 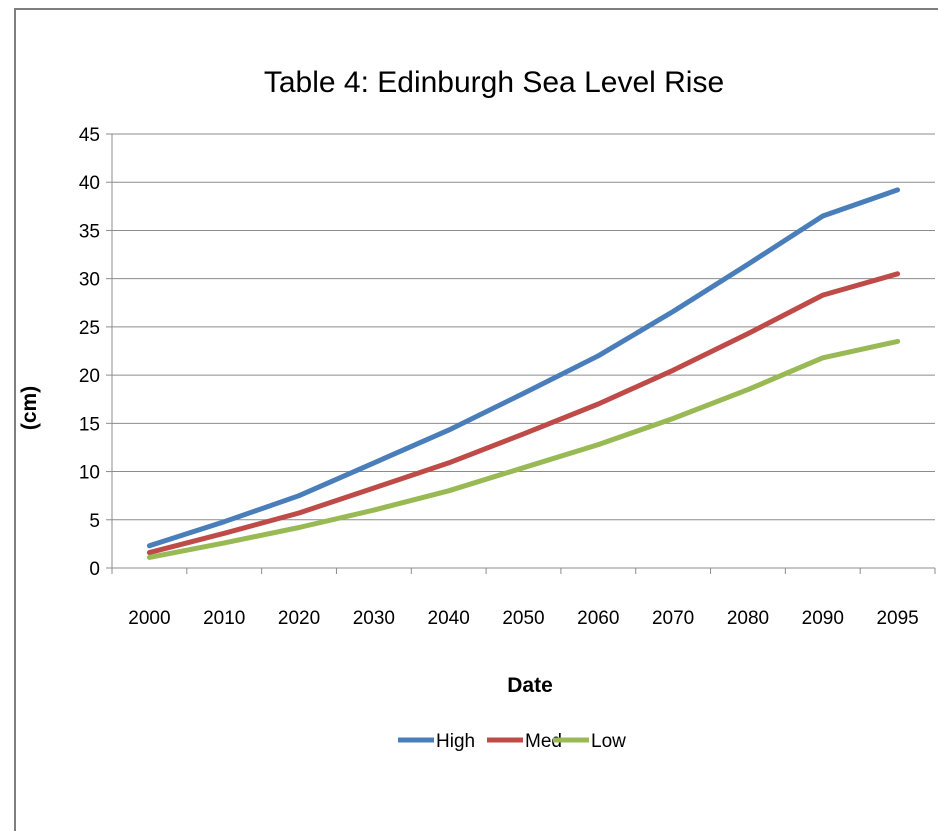 What do you see at coordinates (748, 618) in the screenshot?
I see `x-tick-label: 2080` at bounding box center [748, 618].